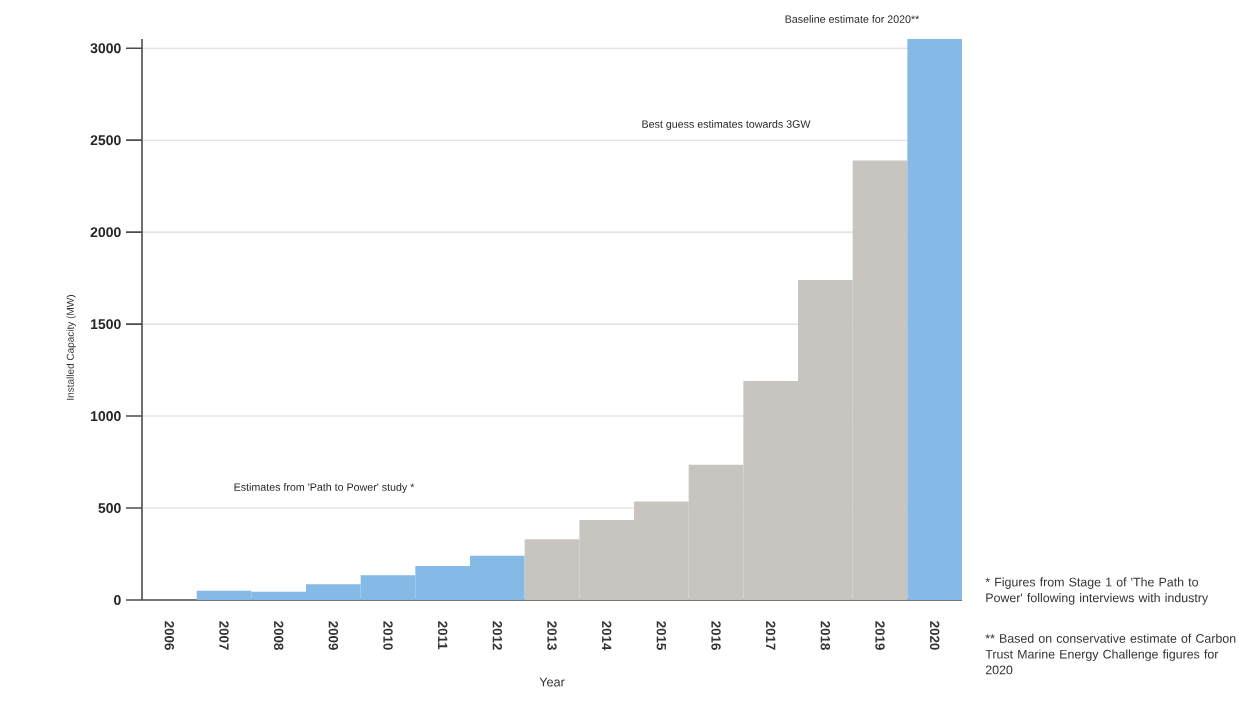  What do you see at coordinates (935, 319) in the screenshot?
I see `bar` at bounding box center [935, 319].